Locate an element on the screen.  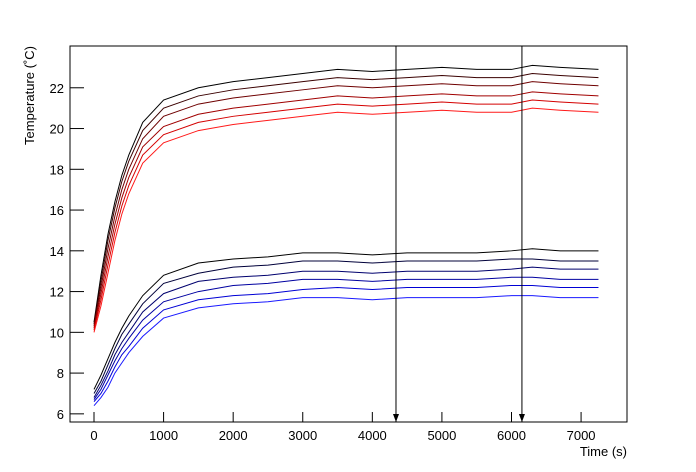
x-tick-label: 1000 is located at coordinates (163, 435).